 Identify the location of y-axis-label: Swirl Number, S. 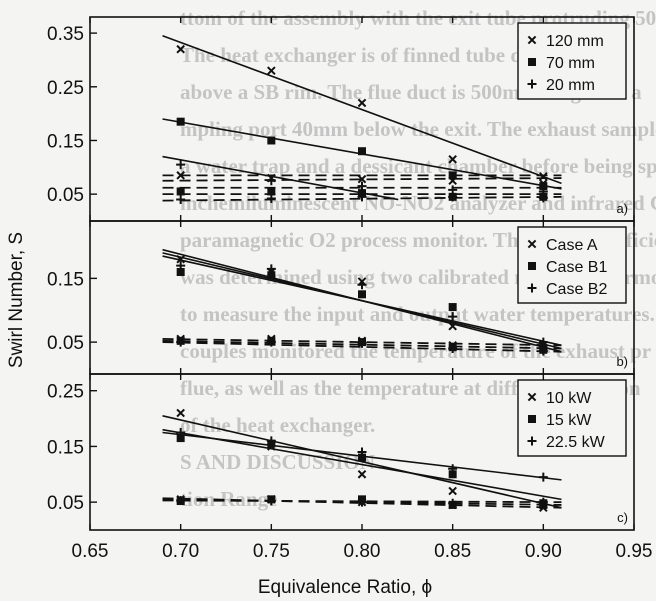
(16, 300).